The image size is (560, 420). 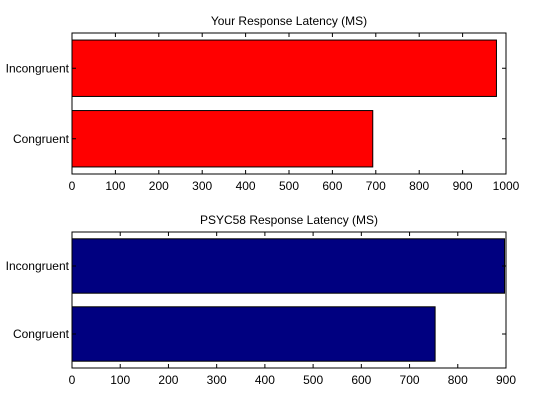 I want to click on chart-title: Your Response Latency (MS), so click(x=289, y=21).